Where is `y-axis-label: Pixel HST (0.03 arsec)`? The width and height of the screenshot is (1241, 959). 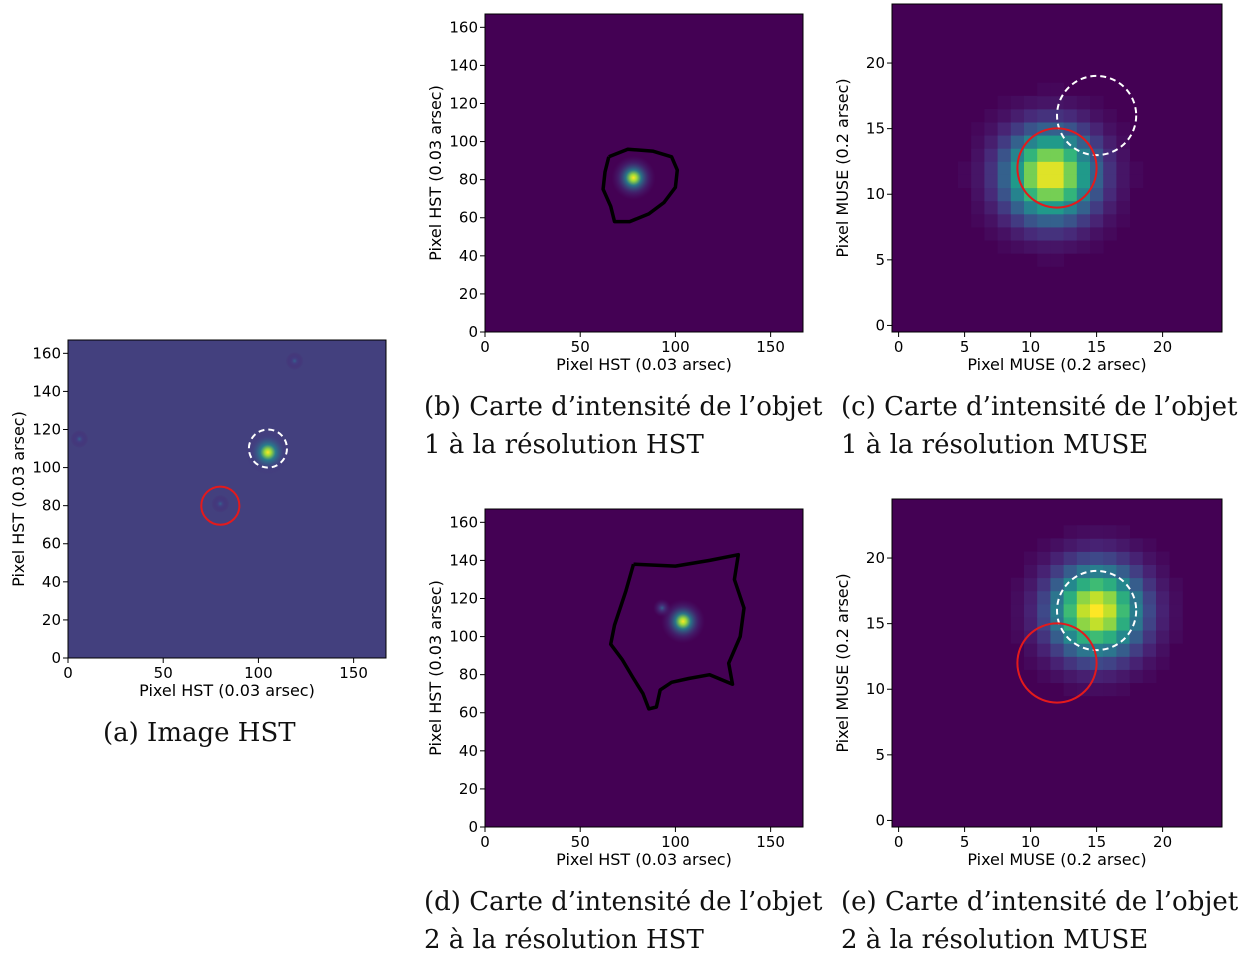 y-axis-label: Pixel HST (0.03 arsec) is located at coordinates (435, 668).